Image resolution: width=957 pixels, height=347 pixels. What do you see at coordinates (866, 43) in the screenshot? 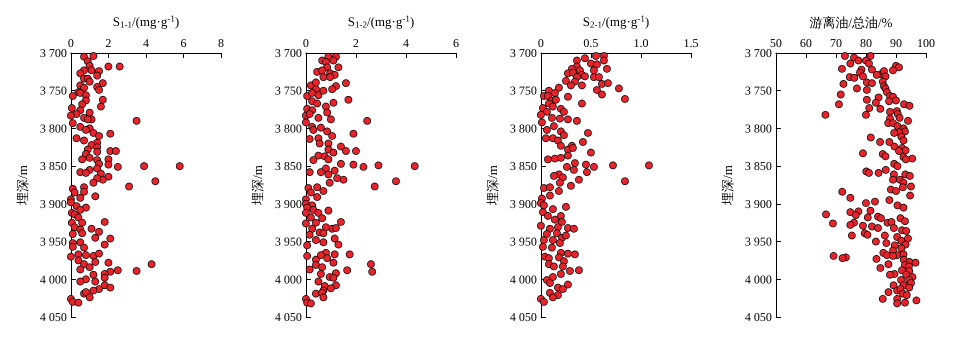
I see `x-tick-label: 80` at bounding box center [866, 43].